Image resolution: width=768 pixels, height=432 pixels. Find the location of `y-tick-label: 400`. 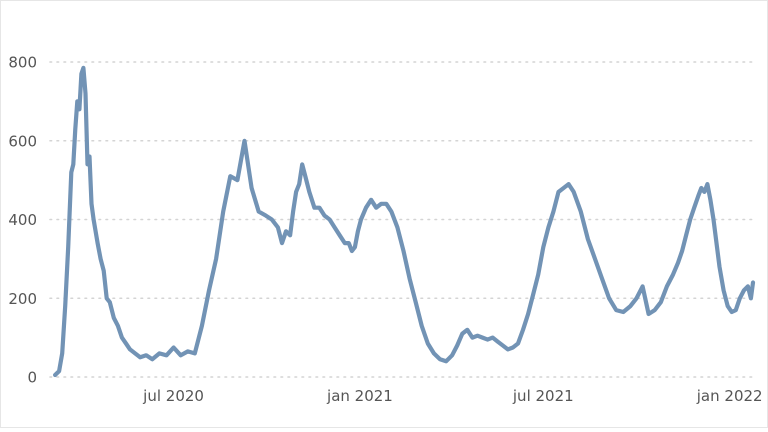

y-tick-label: 400 is located at coordinates (22, 220).